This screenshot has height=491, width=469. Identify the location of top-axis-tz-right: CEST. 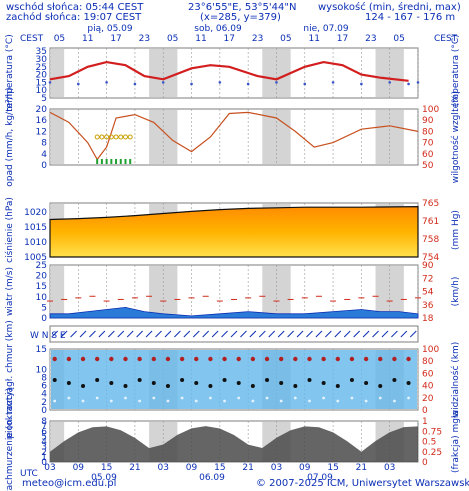
(446, 39).